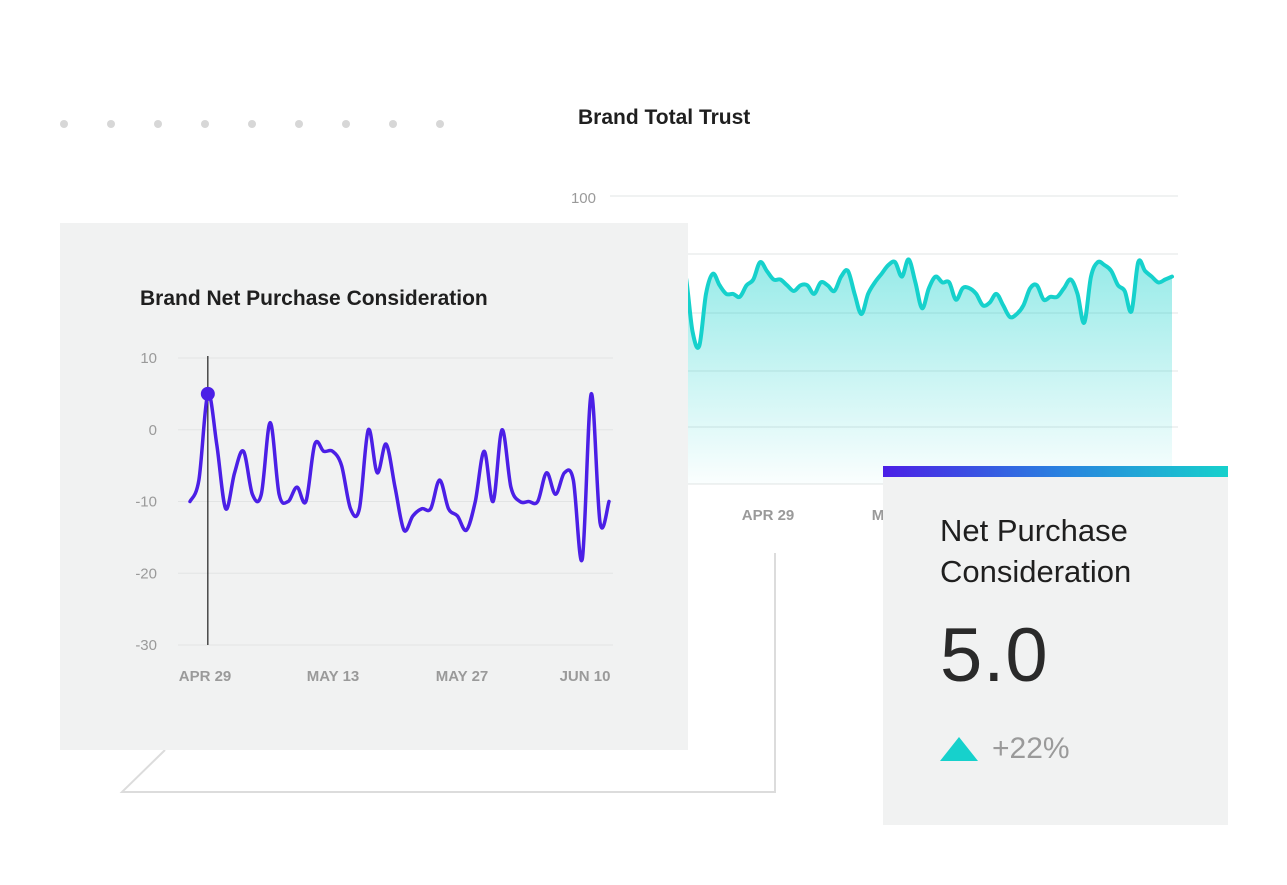  I want to click on npc-y-tick: -20, so click(146, 573).